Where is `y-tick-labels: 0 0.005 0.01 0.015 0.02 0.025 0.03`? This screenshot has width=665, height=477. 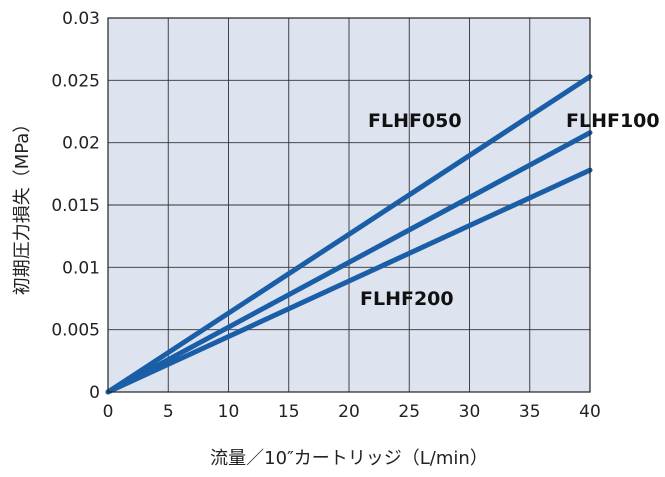 y-tick-labels: 0 0.005 0.01 0.015 0.02 0.025 0.03 is located at coordinates (75, 206).